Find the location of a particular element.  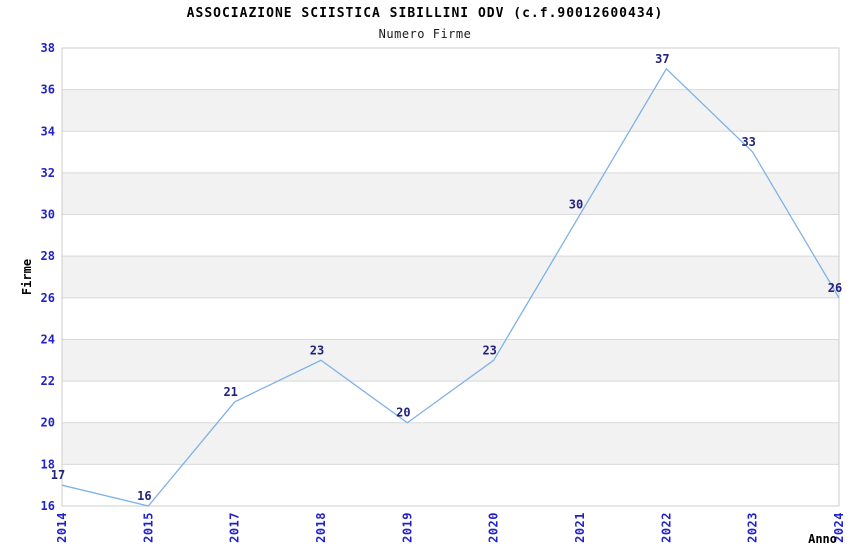

x-tick-label: 2015 is located at coordinates (148, 527).